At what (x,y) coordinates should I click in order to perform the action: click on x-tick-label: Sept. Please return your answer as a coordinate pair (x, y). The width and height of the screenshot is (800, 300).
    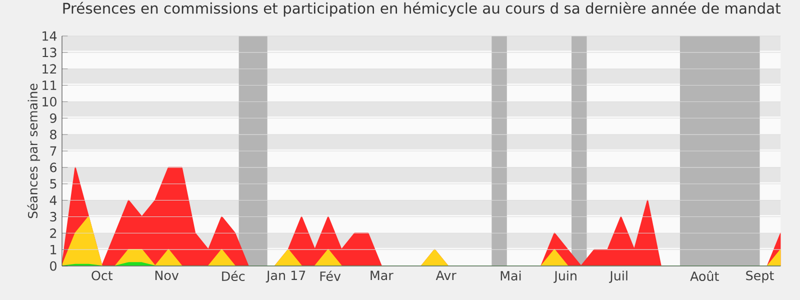
    Looking at the image, I should click on (760, 276).